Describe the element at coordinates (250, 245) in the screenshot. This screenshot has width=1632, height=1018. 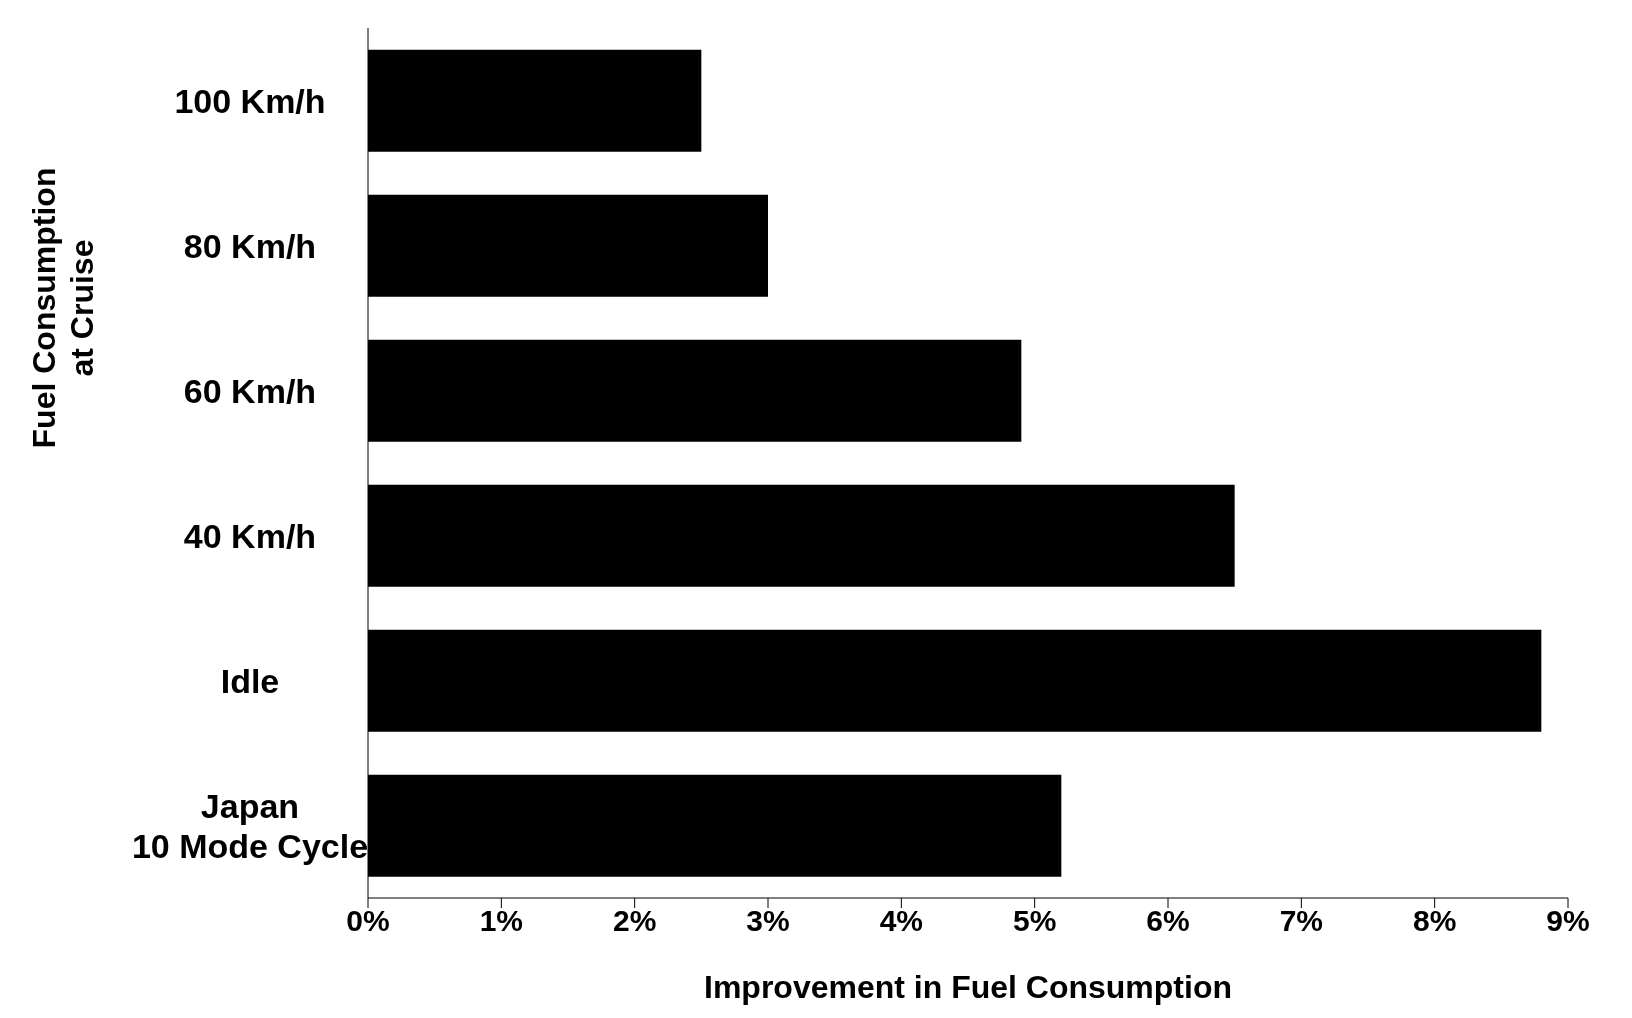
I see `y-tick-label: 80 Km/h` at that location.